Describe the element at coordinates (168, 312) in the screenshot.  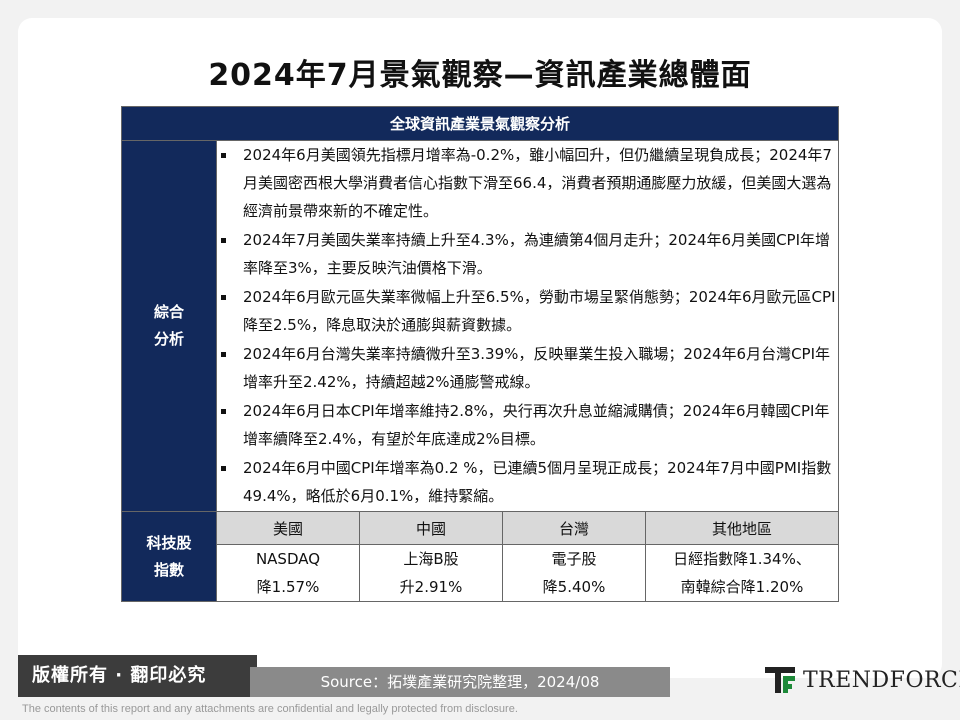
I see `analysis-label-line1: 綜合` at that location.